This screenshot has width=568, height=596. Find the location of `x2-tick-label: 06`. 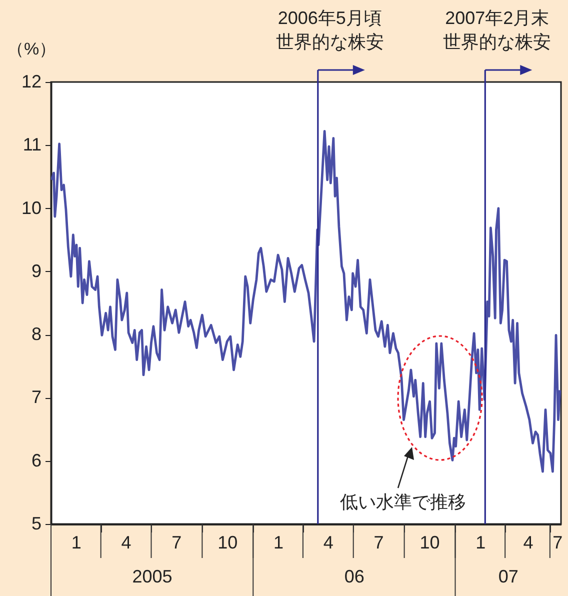

x2-tick-label: 06 is located at coordinates (354, 576).